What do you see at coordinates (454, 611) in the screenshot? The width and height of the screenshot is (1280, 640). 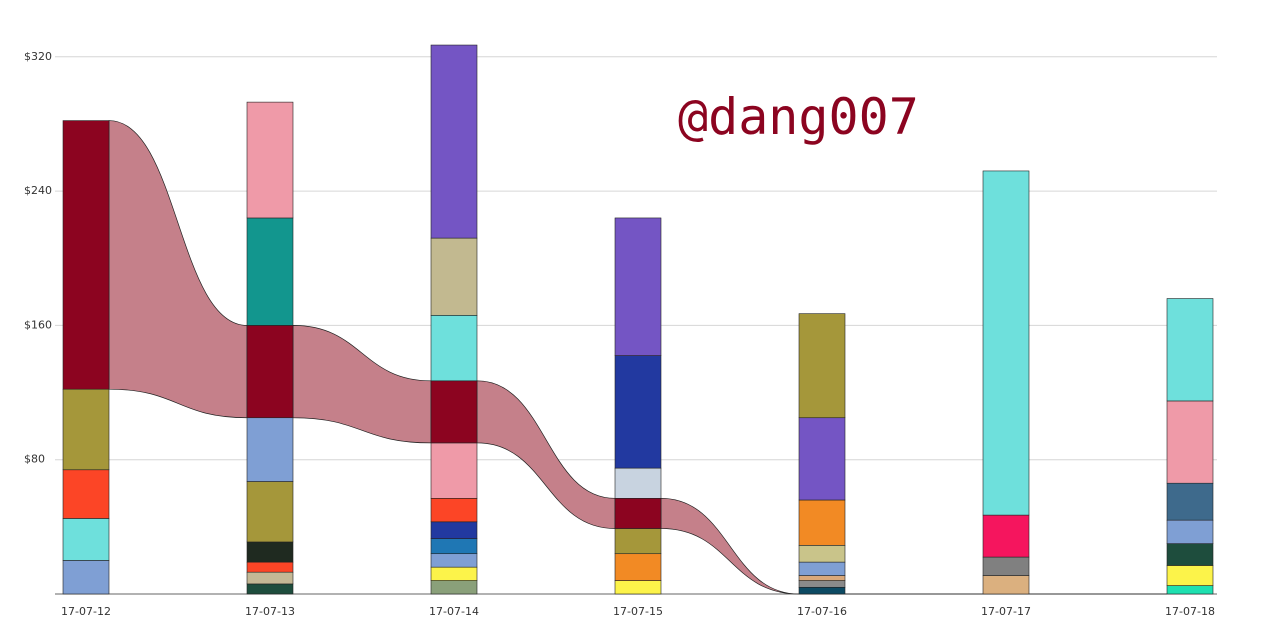 I see `x-tick-label: 17-07-14` at bounding box center [454, 611].